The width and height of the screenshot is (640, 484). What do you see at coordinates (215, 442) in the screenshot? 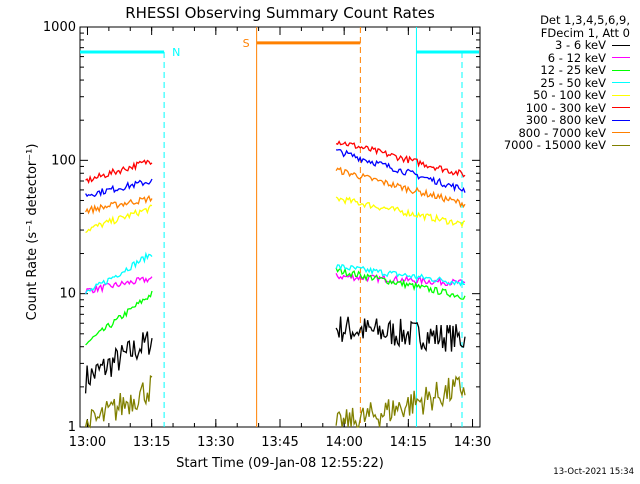
I see `x-tick-label: 13:30` at bounding box center [215, 442].